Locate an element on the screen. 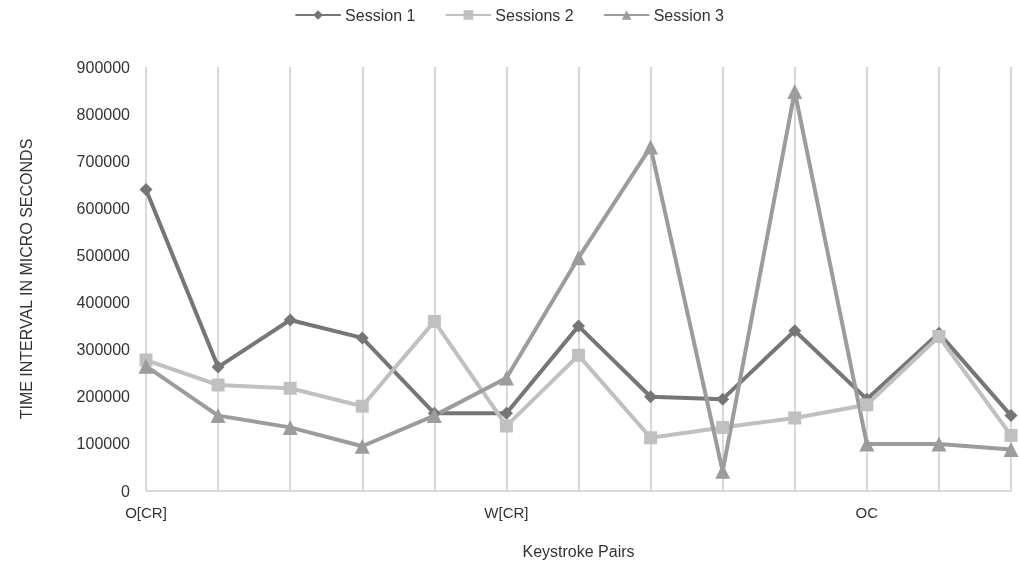 Image resolution: width=1019 pixels, height=571 pixels. x-tick-label: OC is located at coordinates (867, 512).